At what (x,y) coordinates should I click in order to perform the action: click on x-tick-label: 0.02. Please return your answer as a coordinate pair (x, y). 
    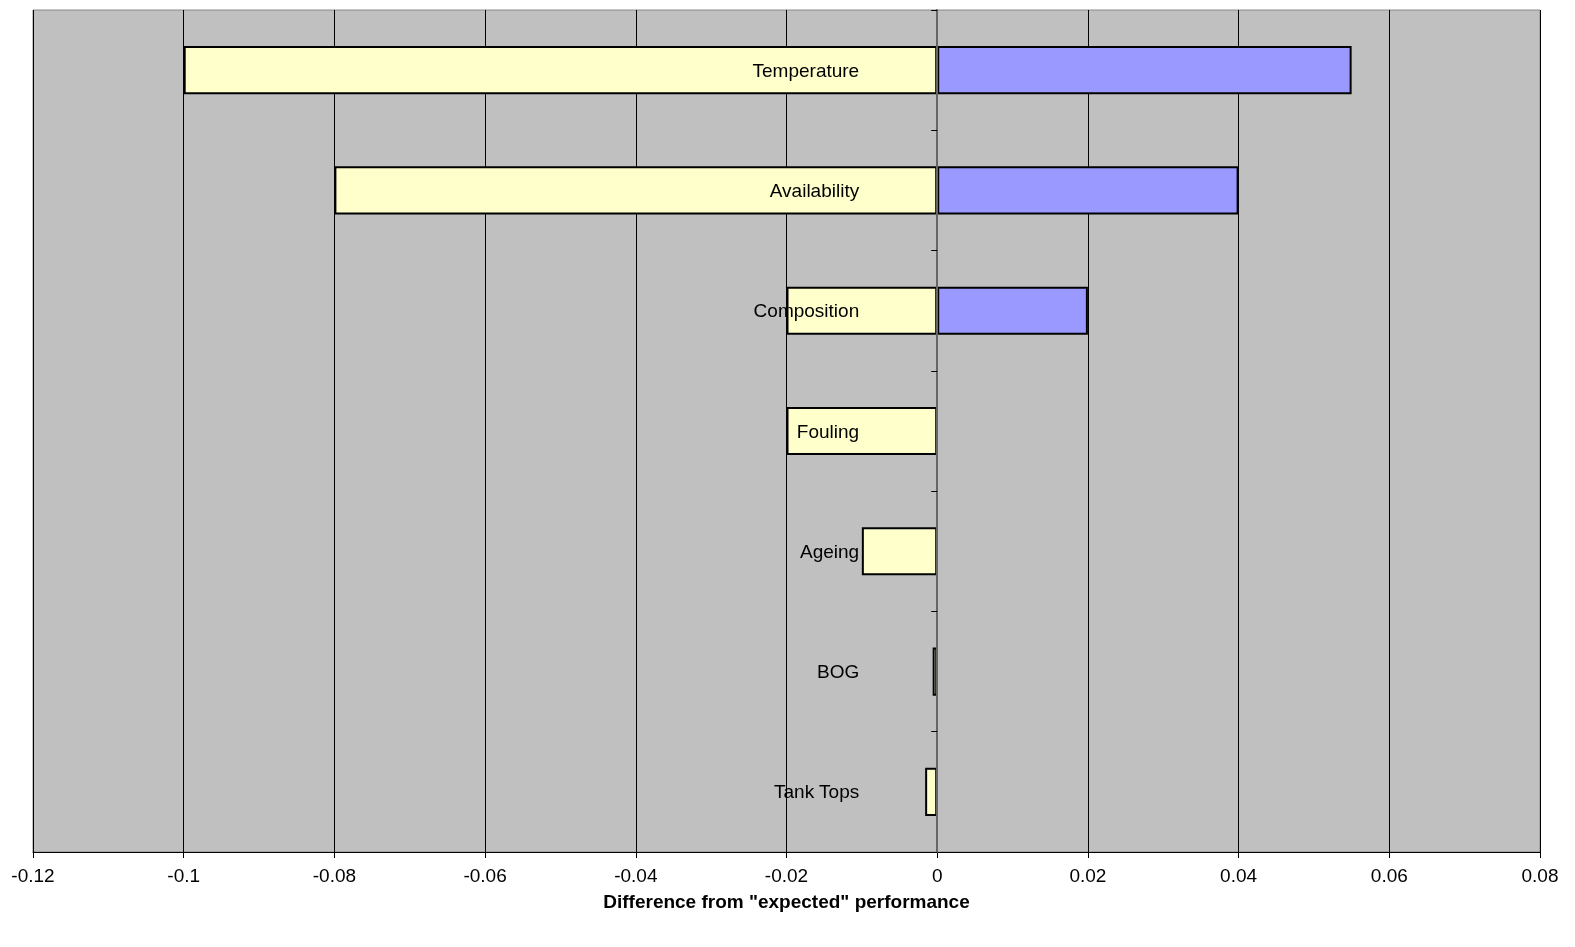
    Looking at the image, I should click on (1088, 875).